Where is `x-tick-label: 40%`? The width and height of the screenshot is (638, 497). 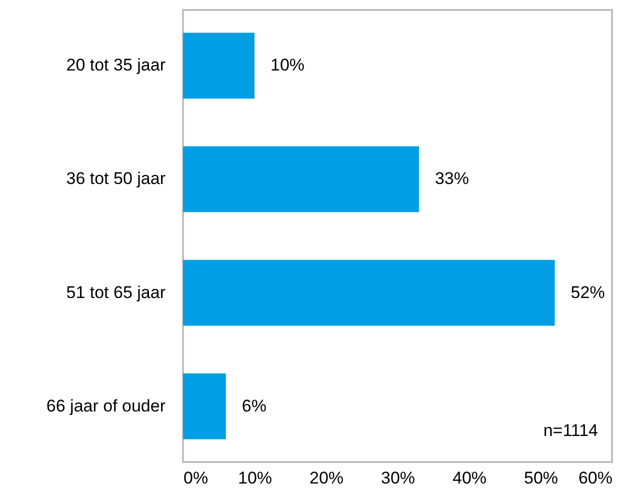
x-tick-label: 40% is located at coordinates (469, 478).